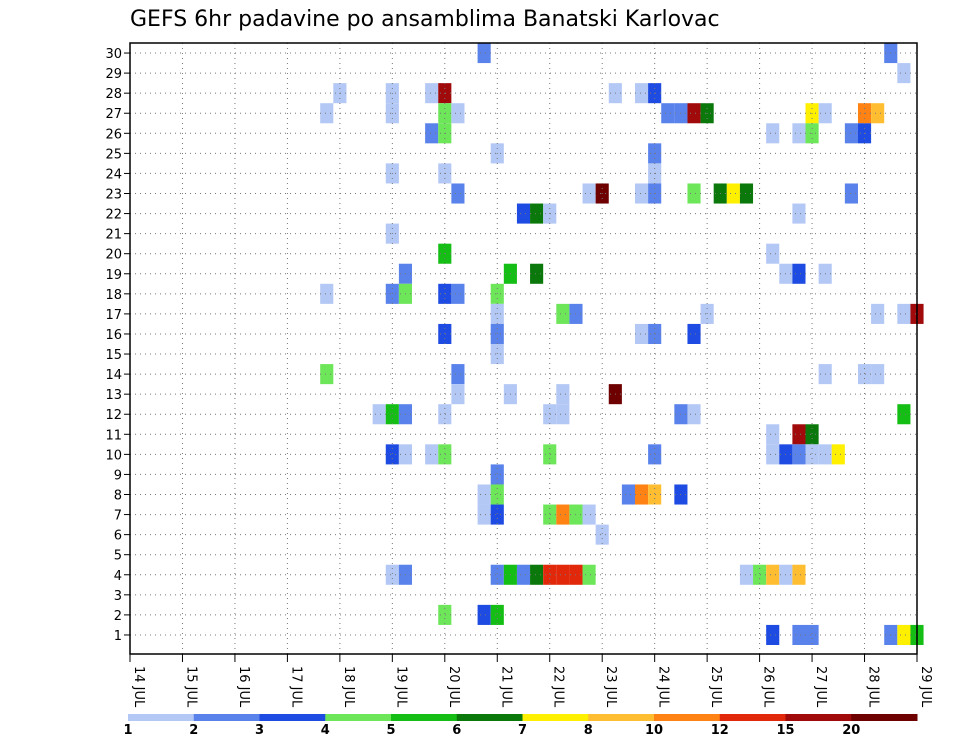  What do you see at coordinates (113, 295) in the screenshot?
I see `y-tick-label: 18` at bounding box center [113, 295].